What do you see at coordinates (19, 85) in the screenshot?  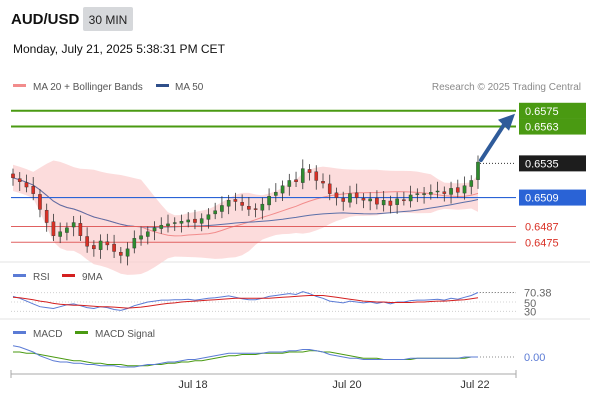 I see `bollinger-legend-swatch` at bounding box center [19, 85].